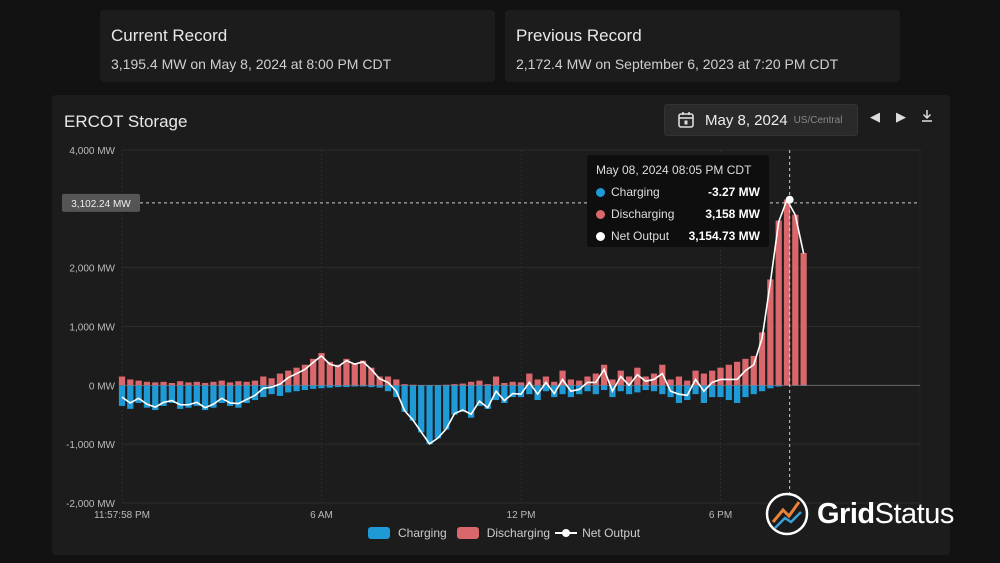 The width and height of the screenshot is (1000, 563). I want to click on x-tick-label: 6 AM, so click(321, 515).